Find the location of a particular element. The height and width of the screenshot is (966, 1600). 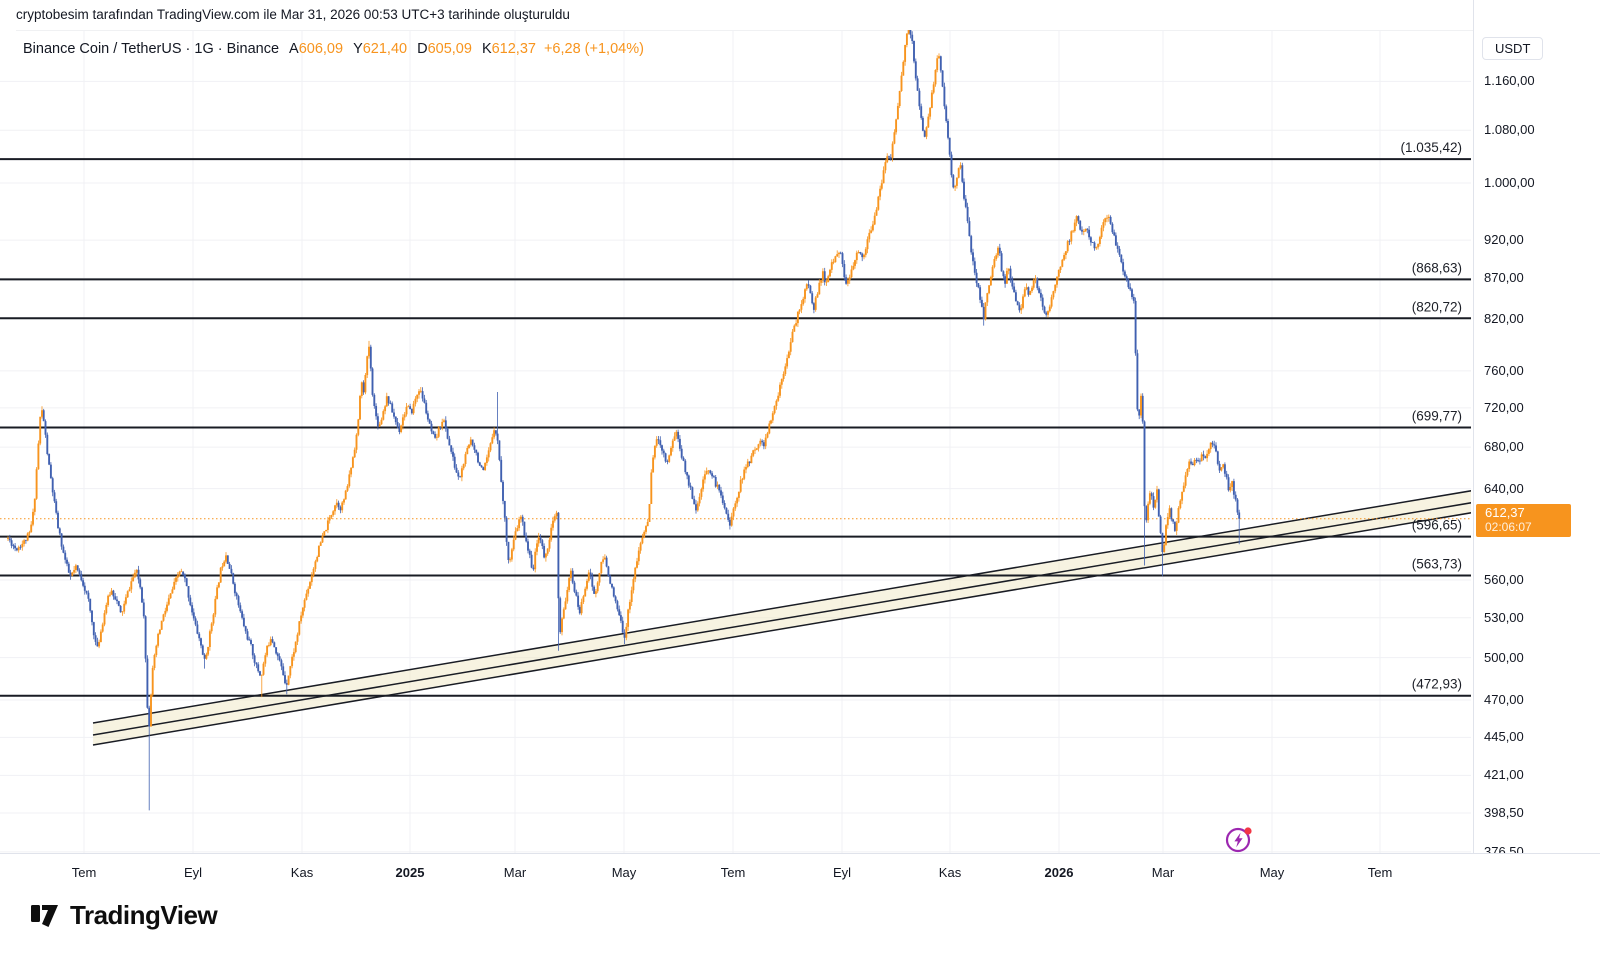

ohlc-value: 605,09 is located at coordinates (449, 49).